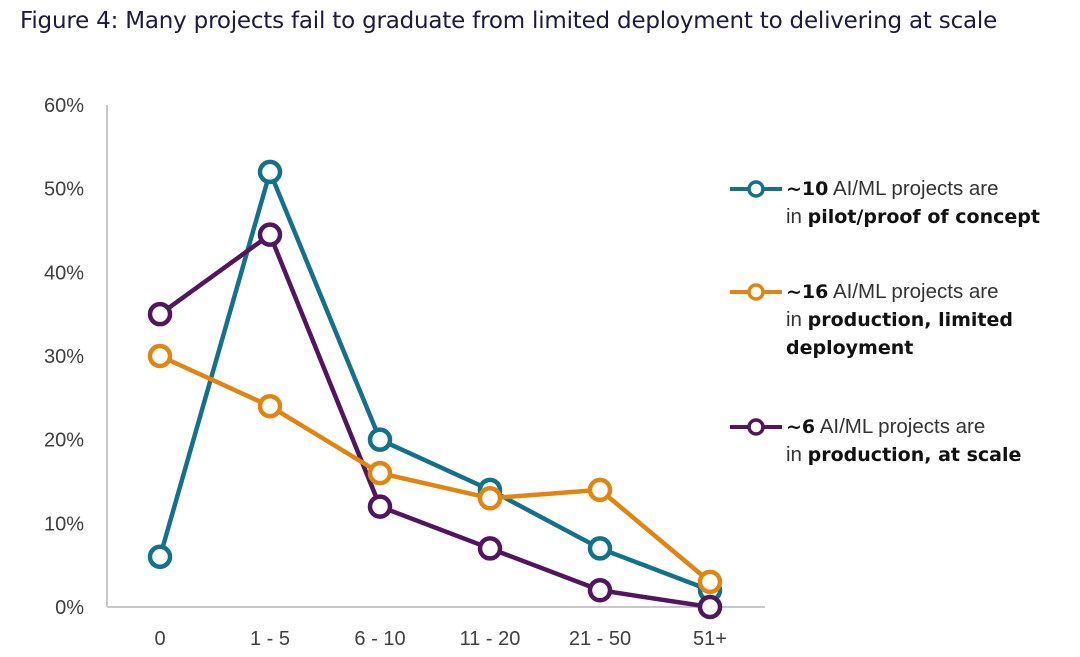 The image size is (1080, 657). Describe the element at coordinates (379, 639) in the screenshot. I see `x-tick-label: 6 - 10` at that location.